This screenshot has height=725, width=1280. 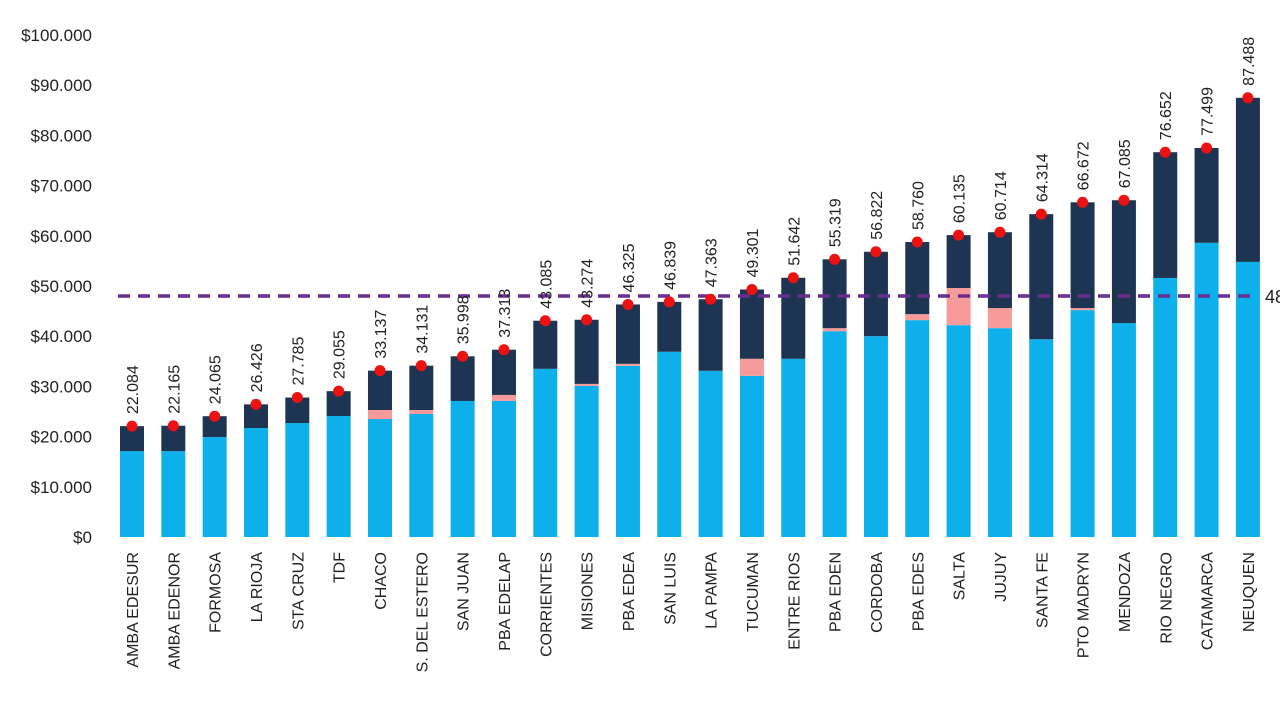 What do you see at coordinates (216, 592) in the screenshot?
I see `x-tick-label: FORMOSA` at bounding box center [216, 592].